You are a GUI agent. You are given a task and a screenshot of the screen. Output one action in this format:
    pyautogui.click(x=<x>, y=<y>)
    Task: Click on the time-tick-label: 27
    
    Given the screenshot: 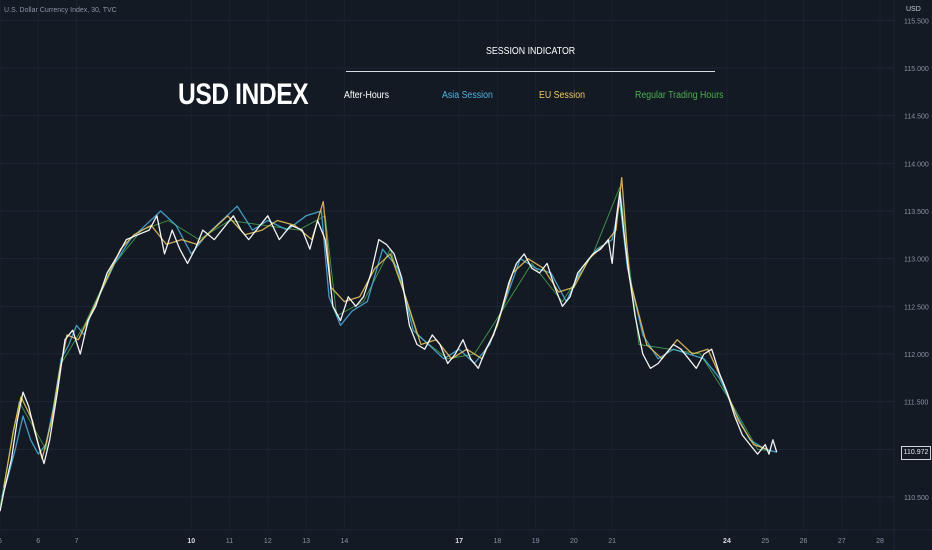 What is the action you would take?
    pyautogui.click(x=842, y=541)
    